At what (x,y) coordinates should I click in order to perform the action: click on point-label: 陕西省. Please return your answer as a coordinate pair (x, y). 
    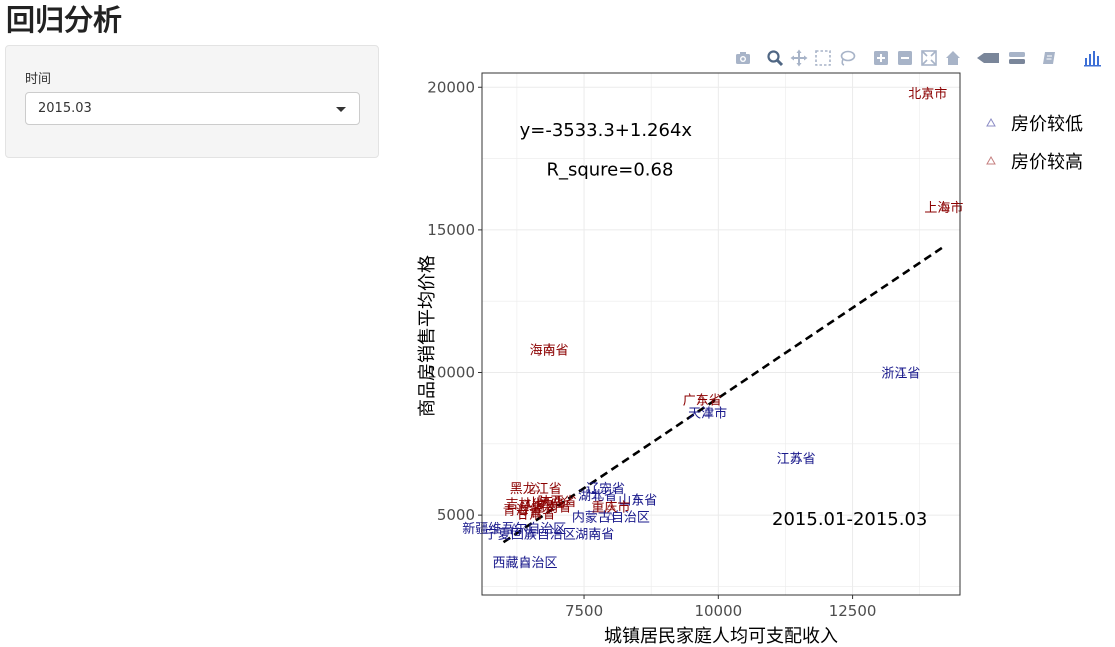
    Looking at the image, I should click on (557, 502).